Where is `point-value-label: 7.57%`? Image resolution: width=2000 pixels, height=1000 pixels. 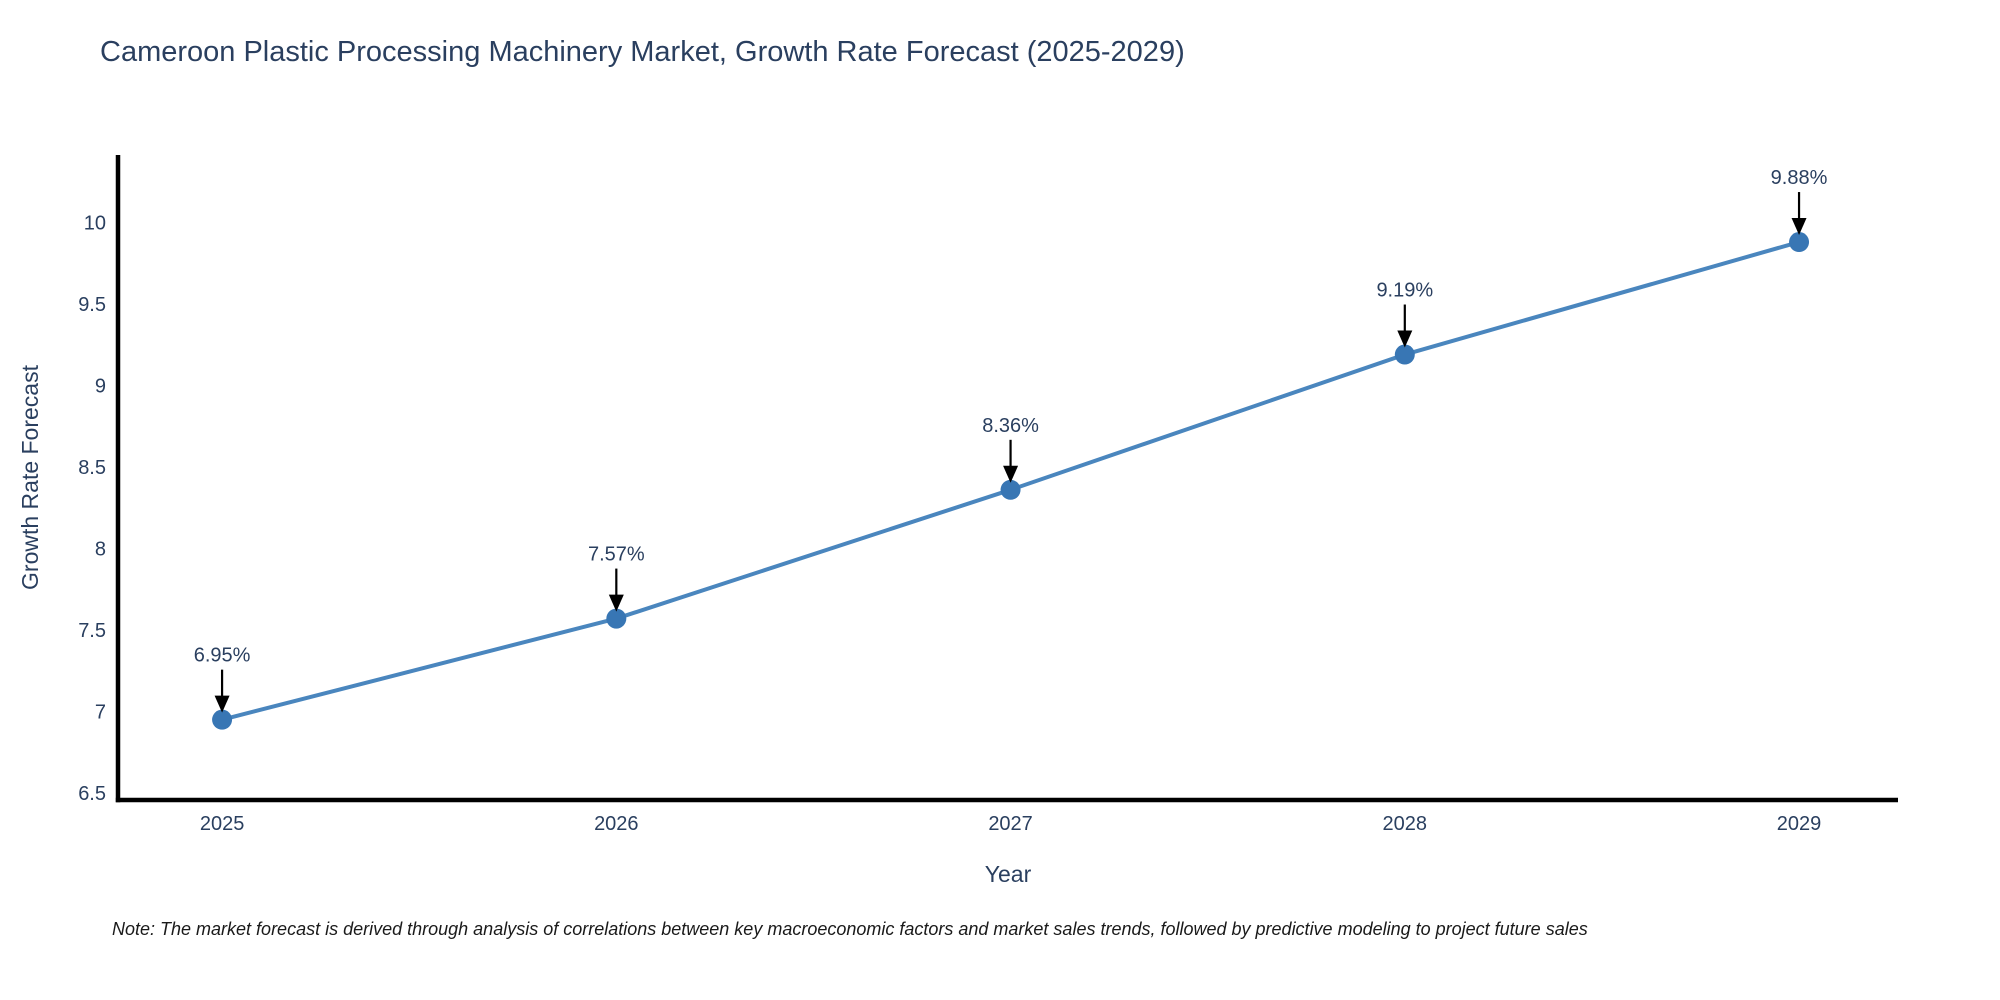
point-value-label: 7.57% is located at coordinates (616, 555).